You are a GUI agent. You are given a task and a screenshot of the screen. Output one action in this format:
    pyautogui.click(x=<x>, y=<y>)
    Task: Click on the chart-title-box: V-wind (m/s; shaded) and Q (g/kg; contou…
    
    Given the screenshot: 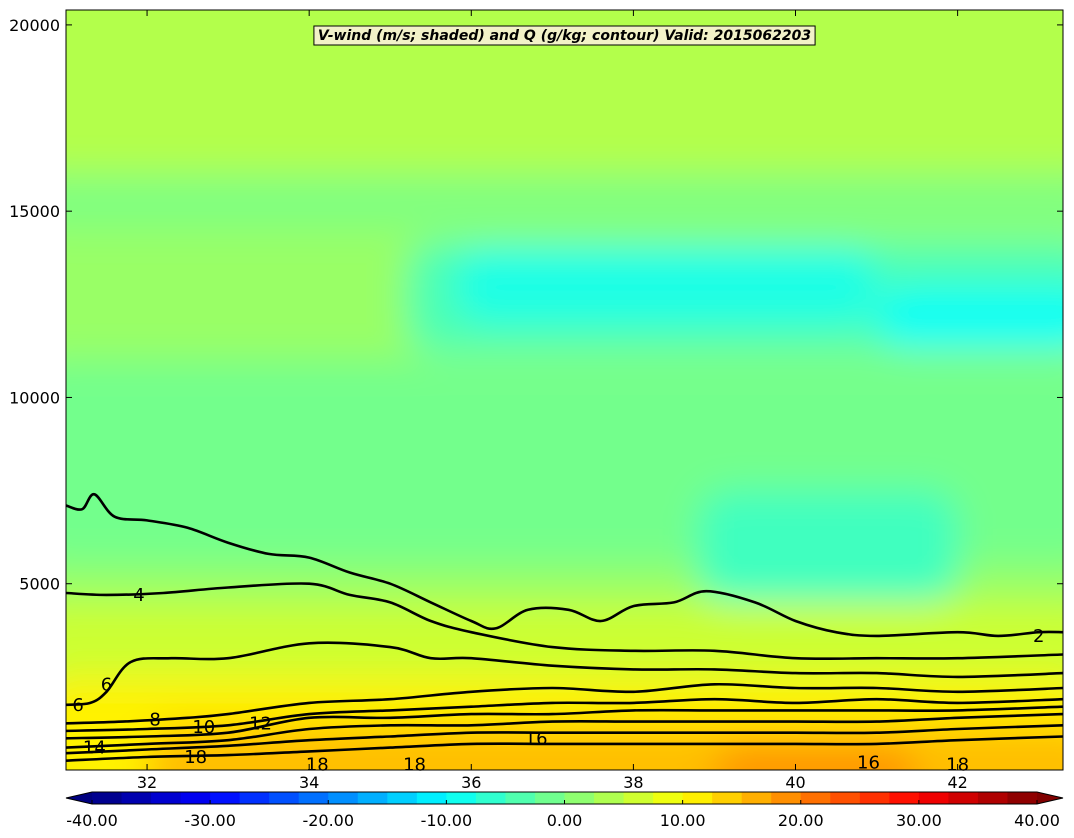 What is the action you would take?
    pyautogui.click(x=564, y=35)
    